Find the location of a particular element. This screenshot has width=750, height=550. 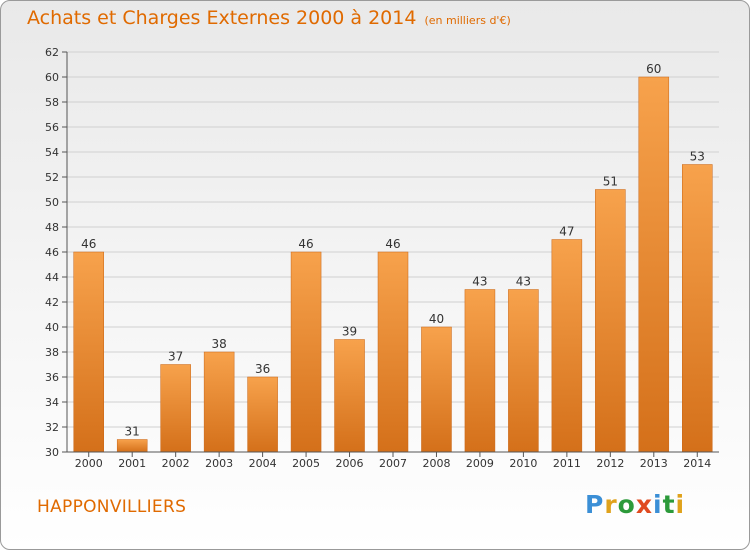

bar-value-label: 53 is located at coordinates (697, 157).